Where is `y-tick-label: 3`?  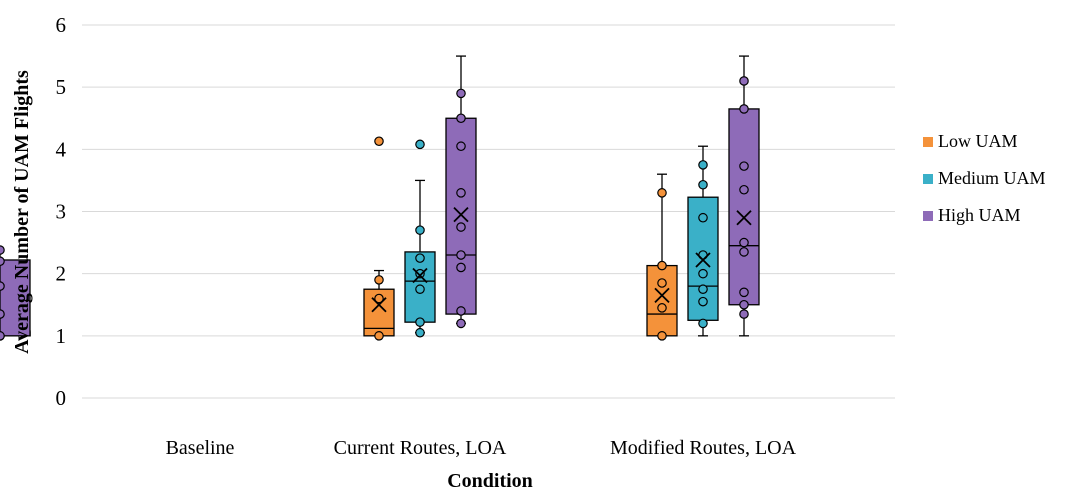 y-tick-label: 3 is located at coordinates (61, 212).